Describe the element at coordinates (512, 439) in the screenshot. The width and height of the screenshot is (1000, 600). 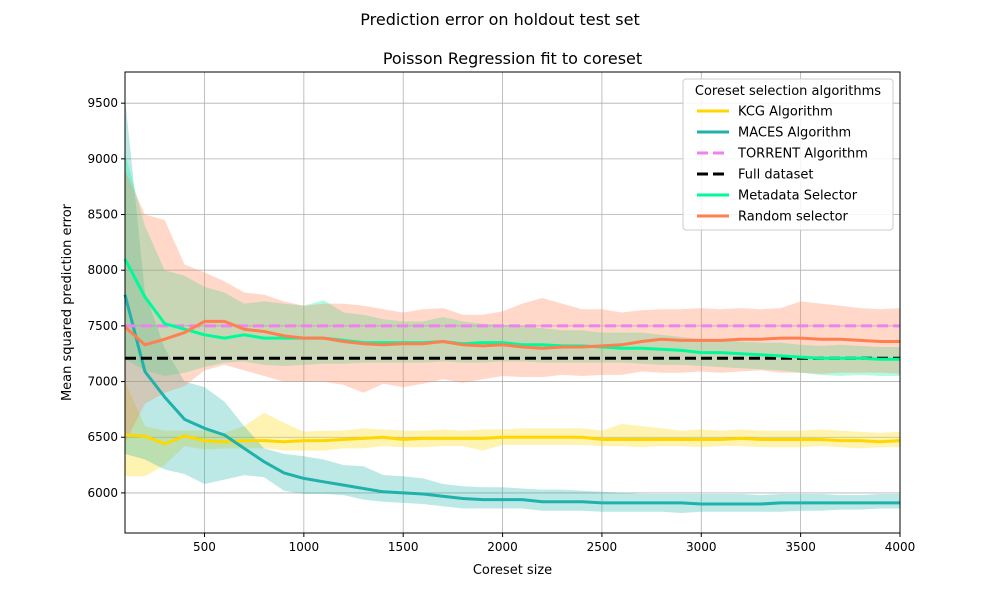
I see `kcg-algorithm-line` at that location.